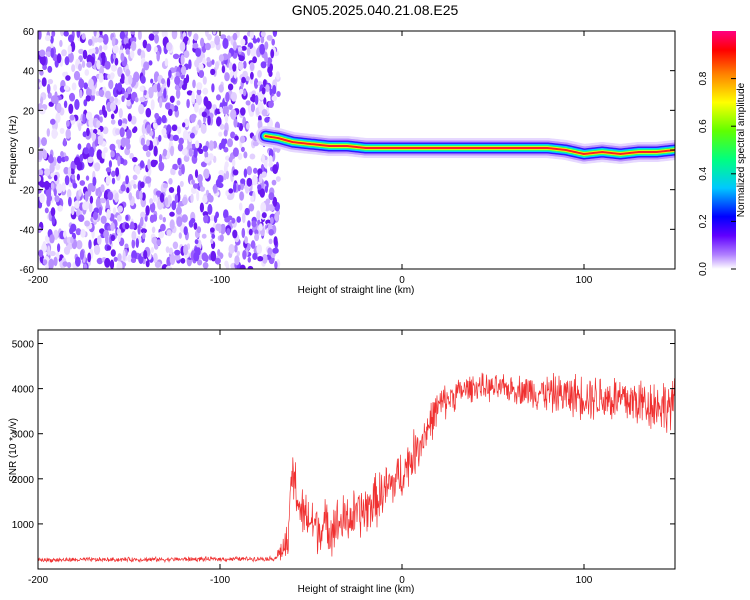  Describe the element at coordinates (465, 145) in the screenshot. I see `spectrogram-ridge` at that location.